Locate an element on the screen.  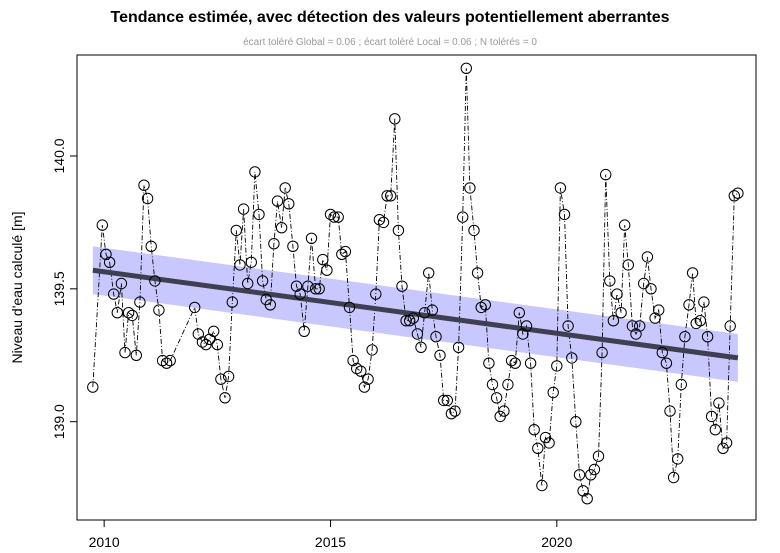
y-axis-label: Niveau d'eau calculé [m] is located at coordinates (17, 287).